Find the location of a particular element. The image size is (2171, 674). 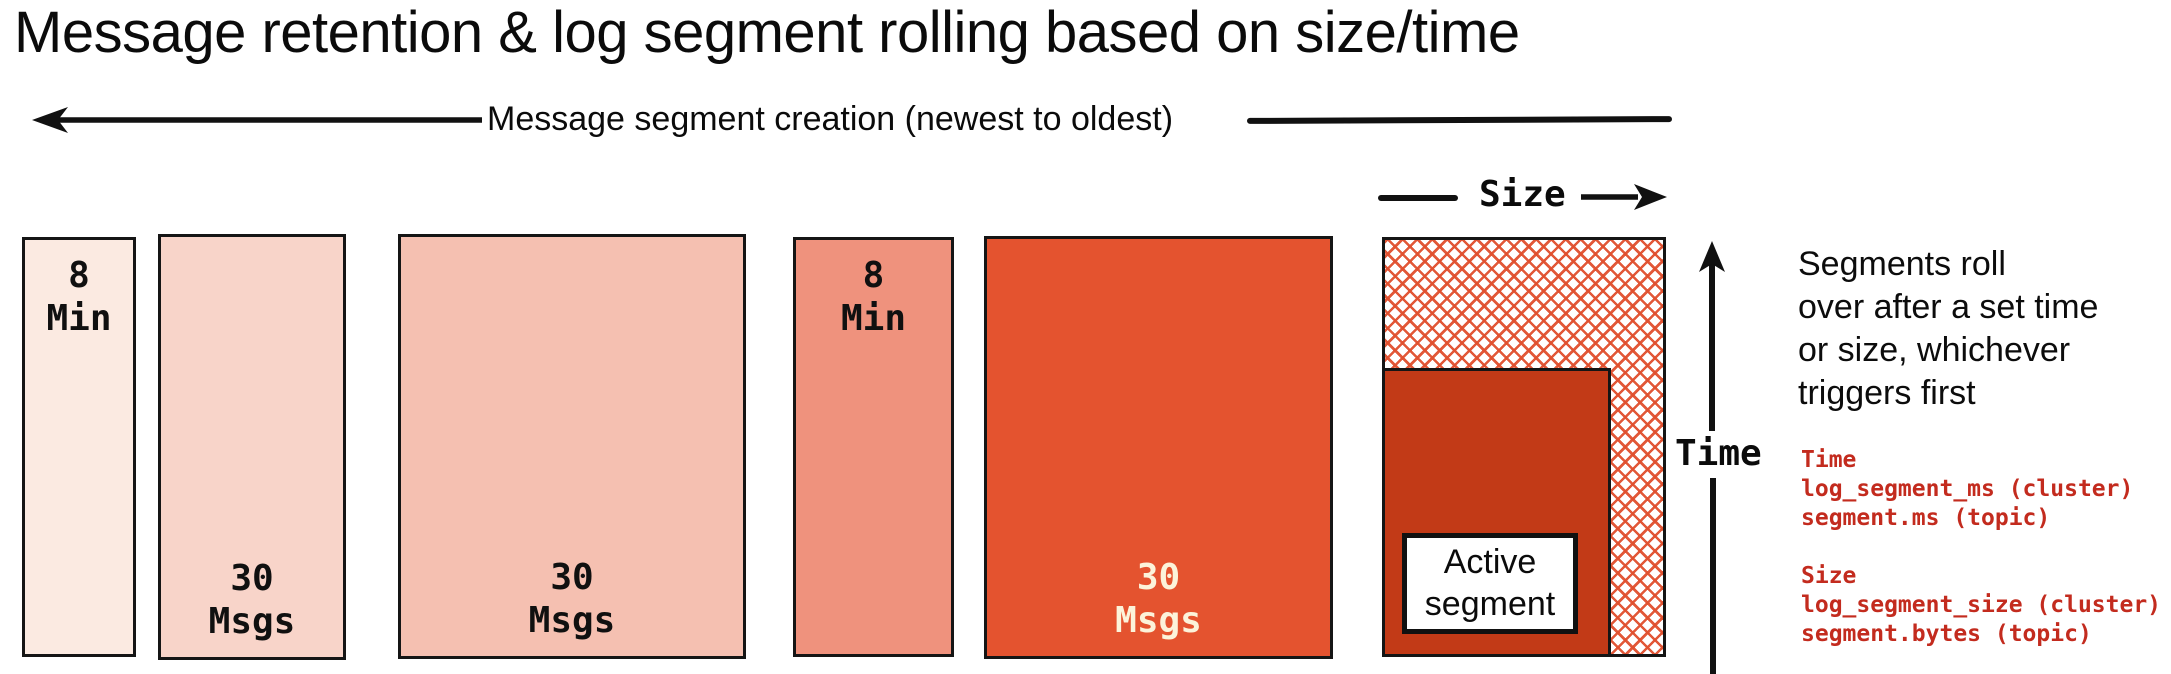

summary-line: triggers first is located at coordinates (1887, 393).